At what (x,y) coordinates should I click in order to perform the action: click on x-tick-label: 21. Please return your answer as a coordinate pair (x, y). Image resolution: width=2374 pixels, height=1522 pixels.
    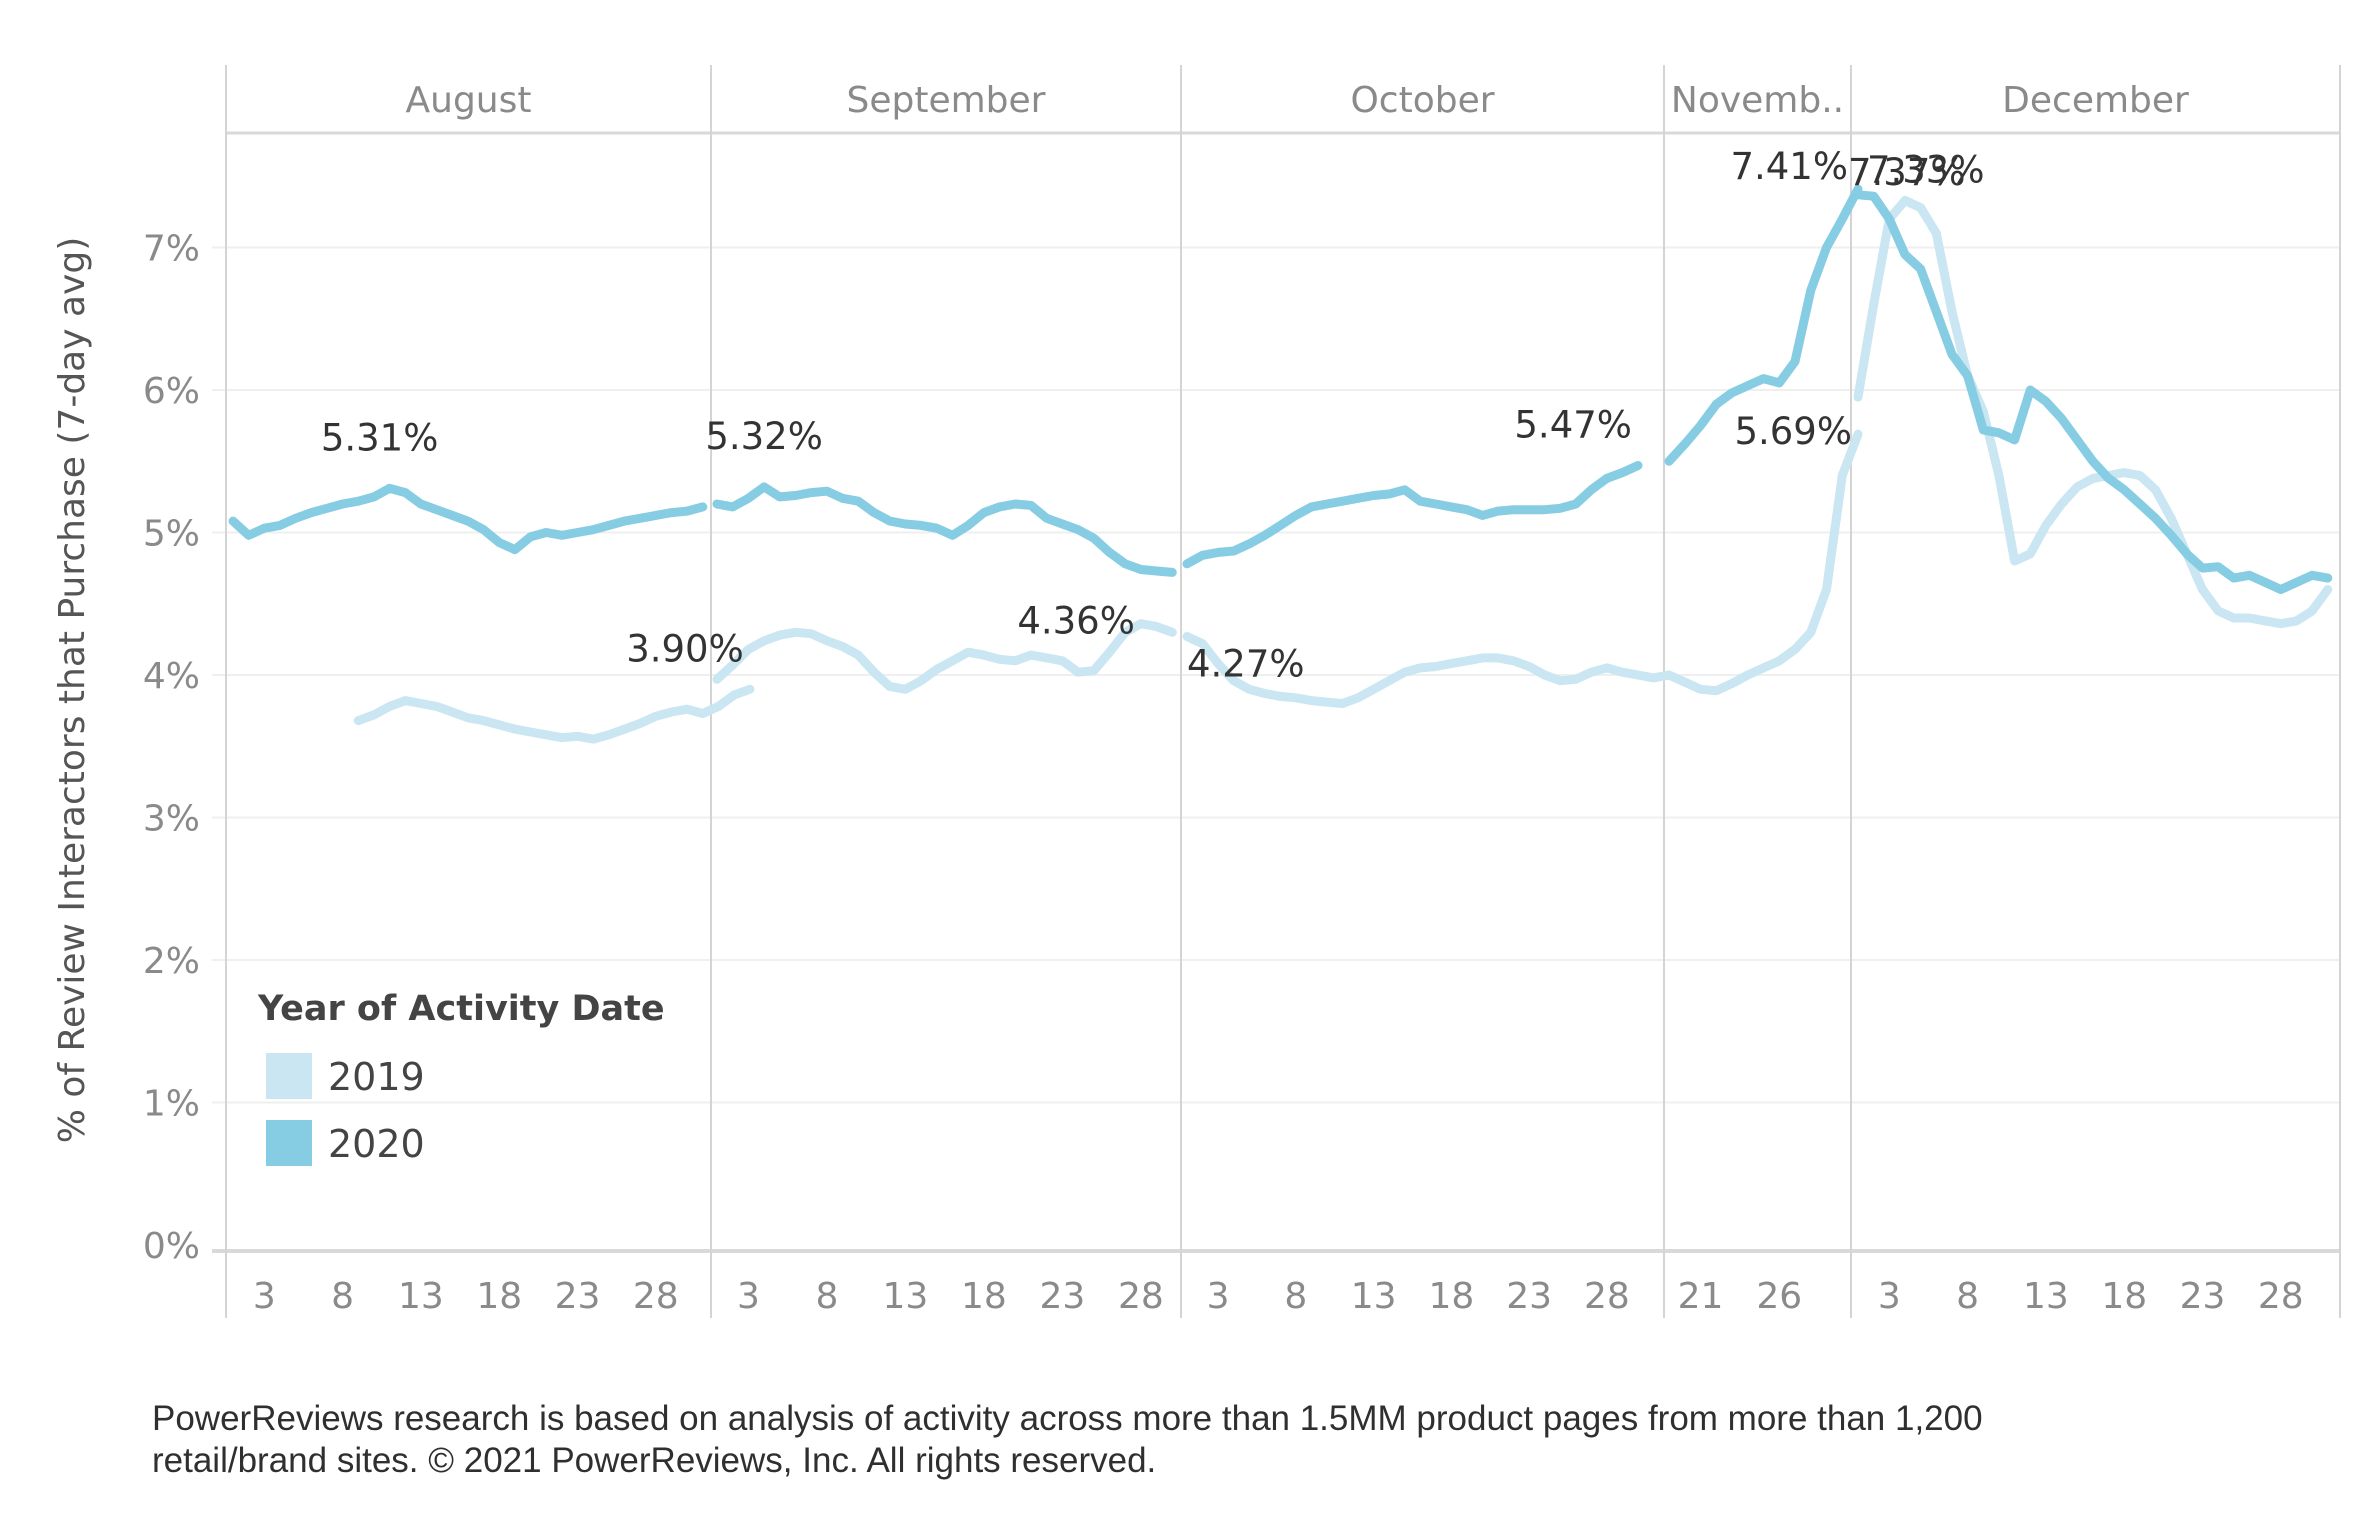
    Looking at the image, I should click on (1701, 1296).